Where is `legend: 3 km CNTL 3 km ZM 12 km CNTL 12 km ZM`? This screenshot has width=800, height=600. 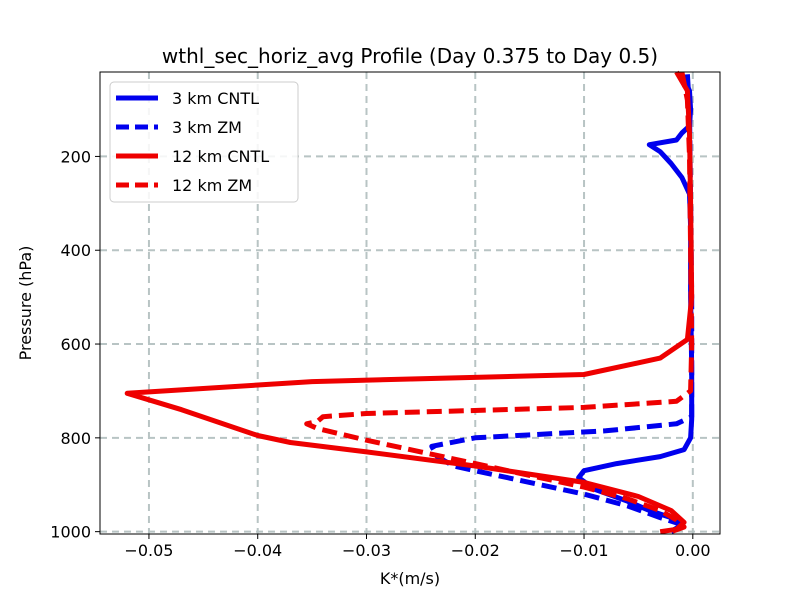 legend: 3 km CNTL 3 km ZM 12 km CNTL 12 km ZM is located at coordinates (204, 142).